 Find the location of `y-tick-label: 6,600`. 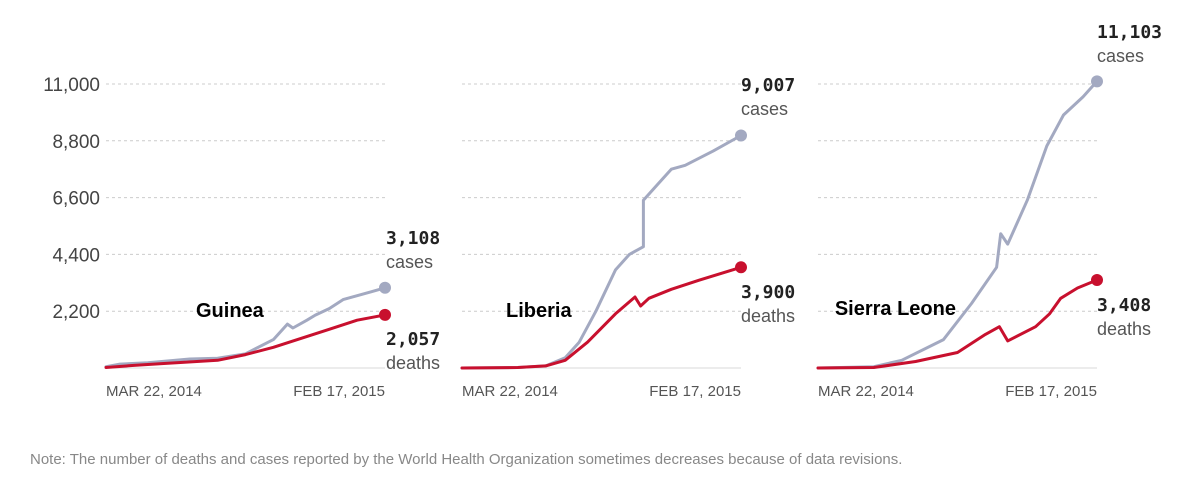

y-tick-label: 6,600 is located at coordinates (76, 199).